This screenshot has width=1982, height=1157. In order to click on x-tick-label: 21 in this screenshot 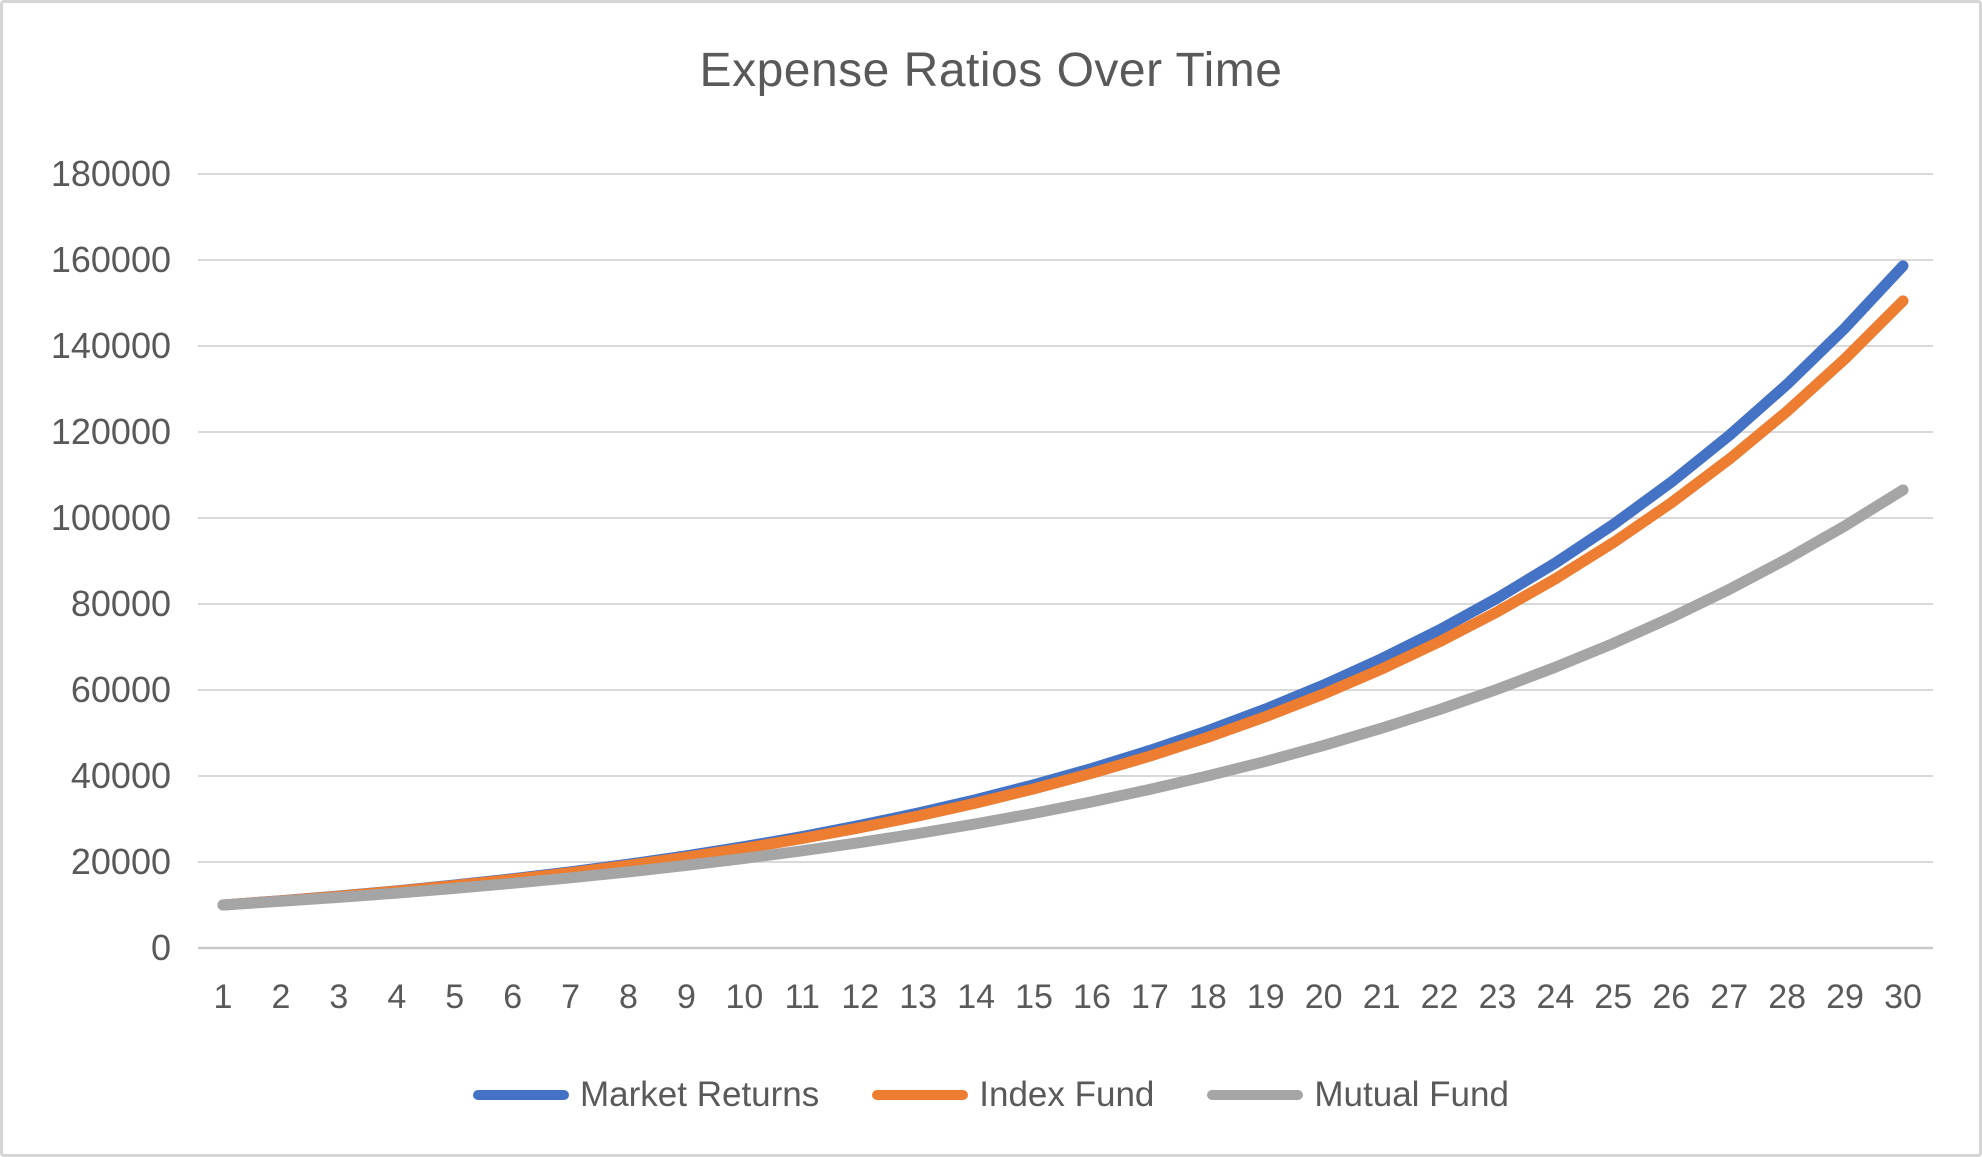, I will do `click(1382, 997)`.